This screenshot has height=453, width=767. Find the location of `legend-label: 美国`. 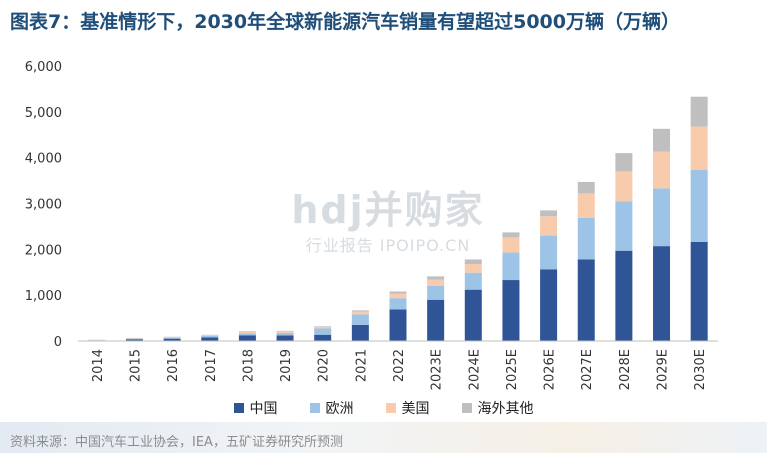

legend-label: 美国 is located at coordinates (415, 409).